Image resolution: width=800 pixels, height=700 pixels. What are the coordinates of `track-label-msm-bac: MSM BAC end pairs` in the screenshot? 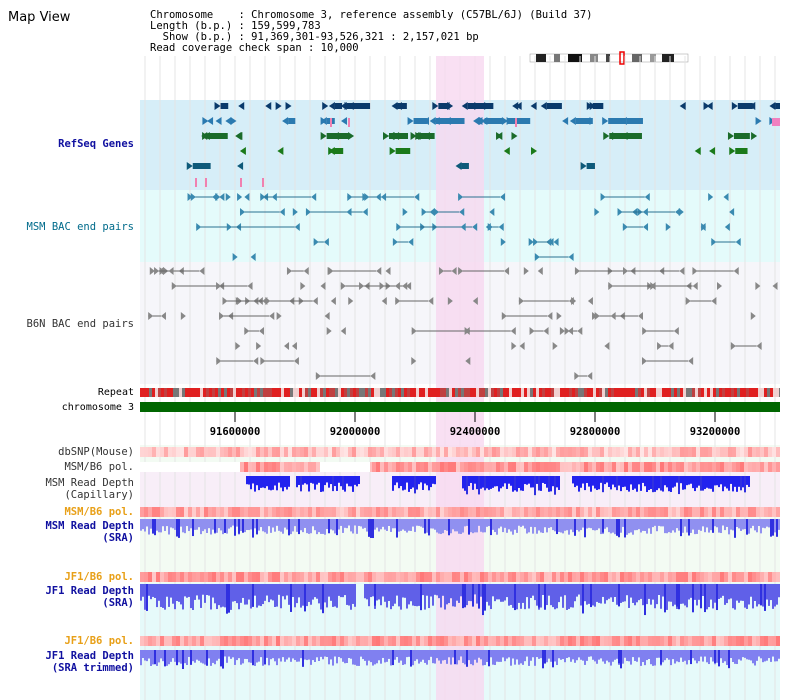 It's located at (80, 227).